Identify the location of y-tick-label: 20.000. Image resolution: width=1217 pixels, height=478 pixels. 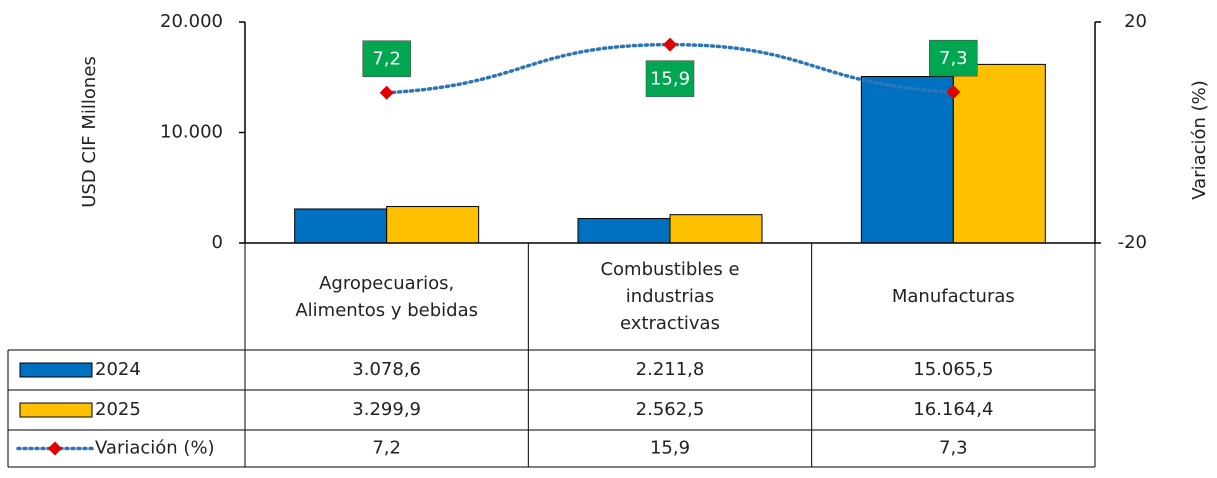
(191, 21).